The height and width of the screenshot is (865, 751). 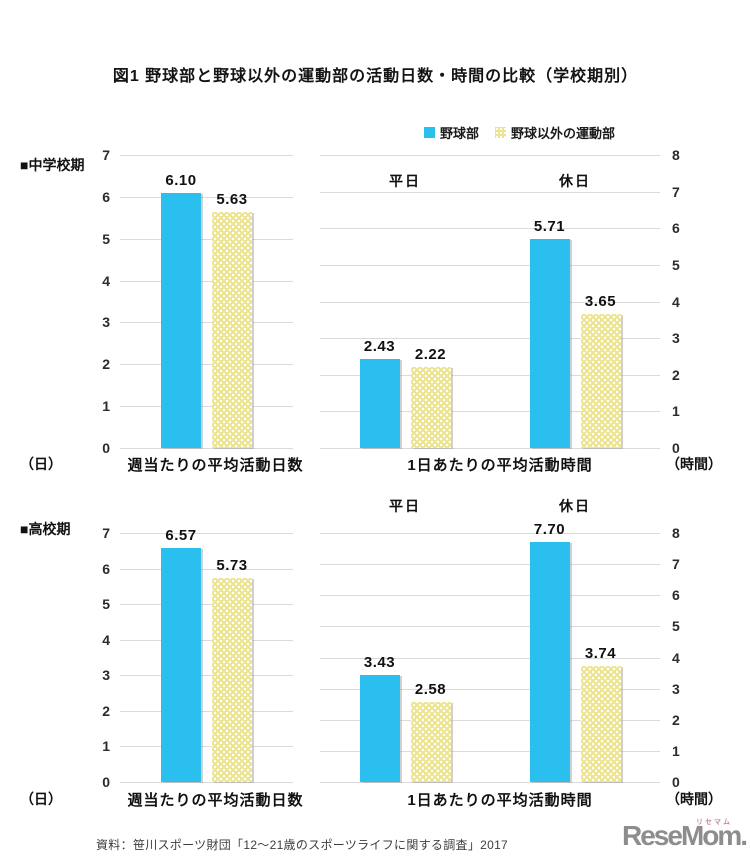 I want to click on legend-item-baseball: 野球部, so click(x=451, y=132).